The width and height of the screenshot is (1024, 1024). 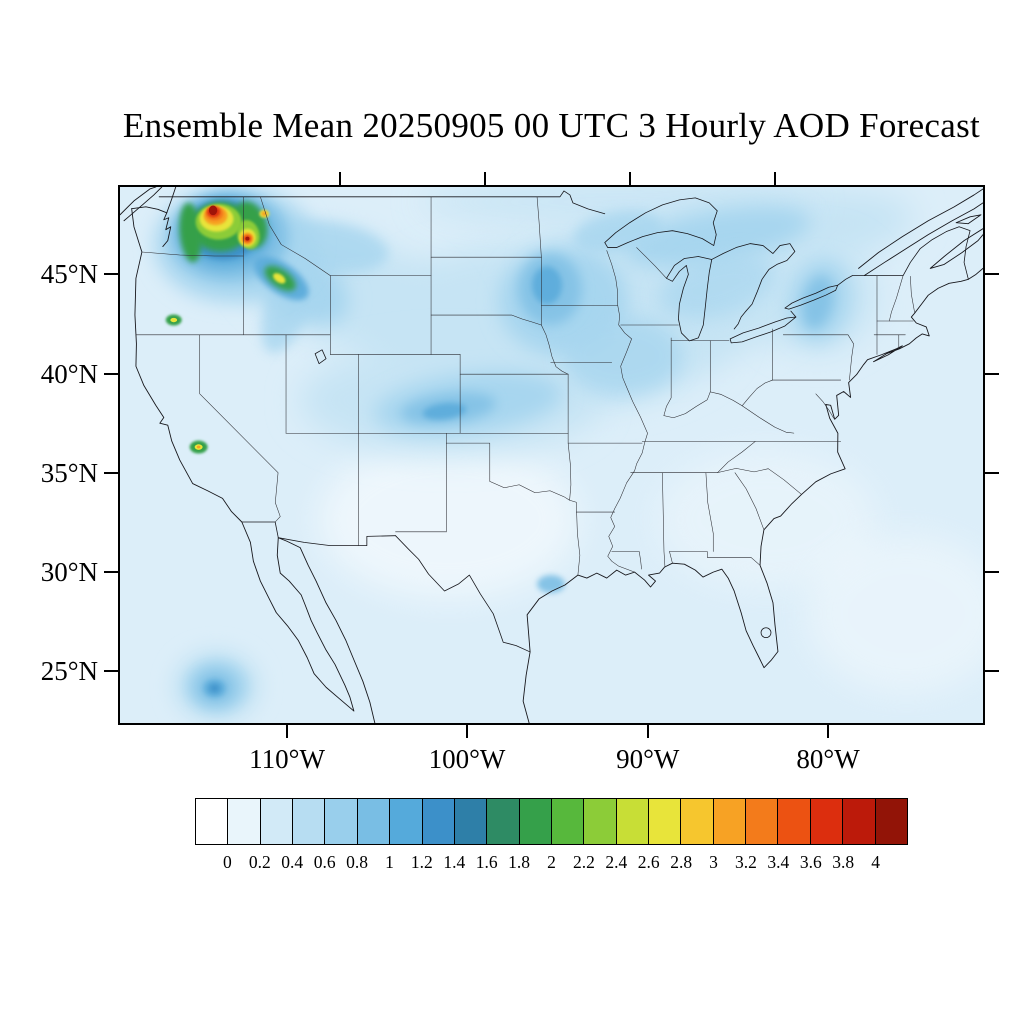 I want to click on y-axis-label: 25°N, so click(x=69, y=671).